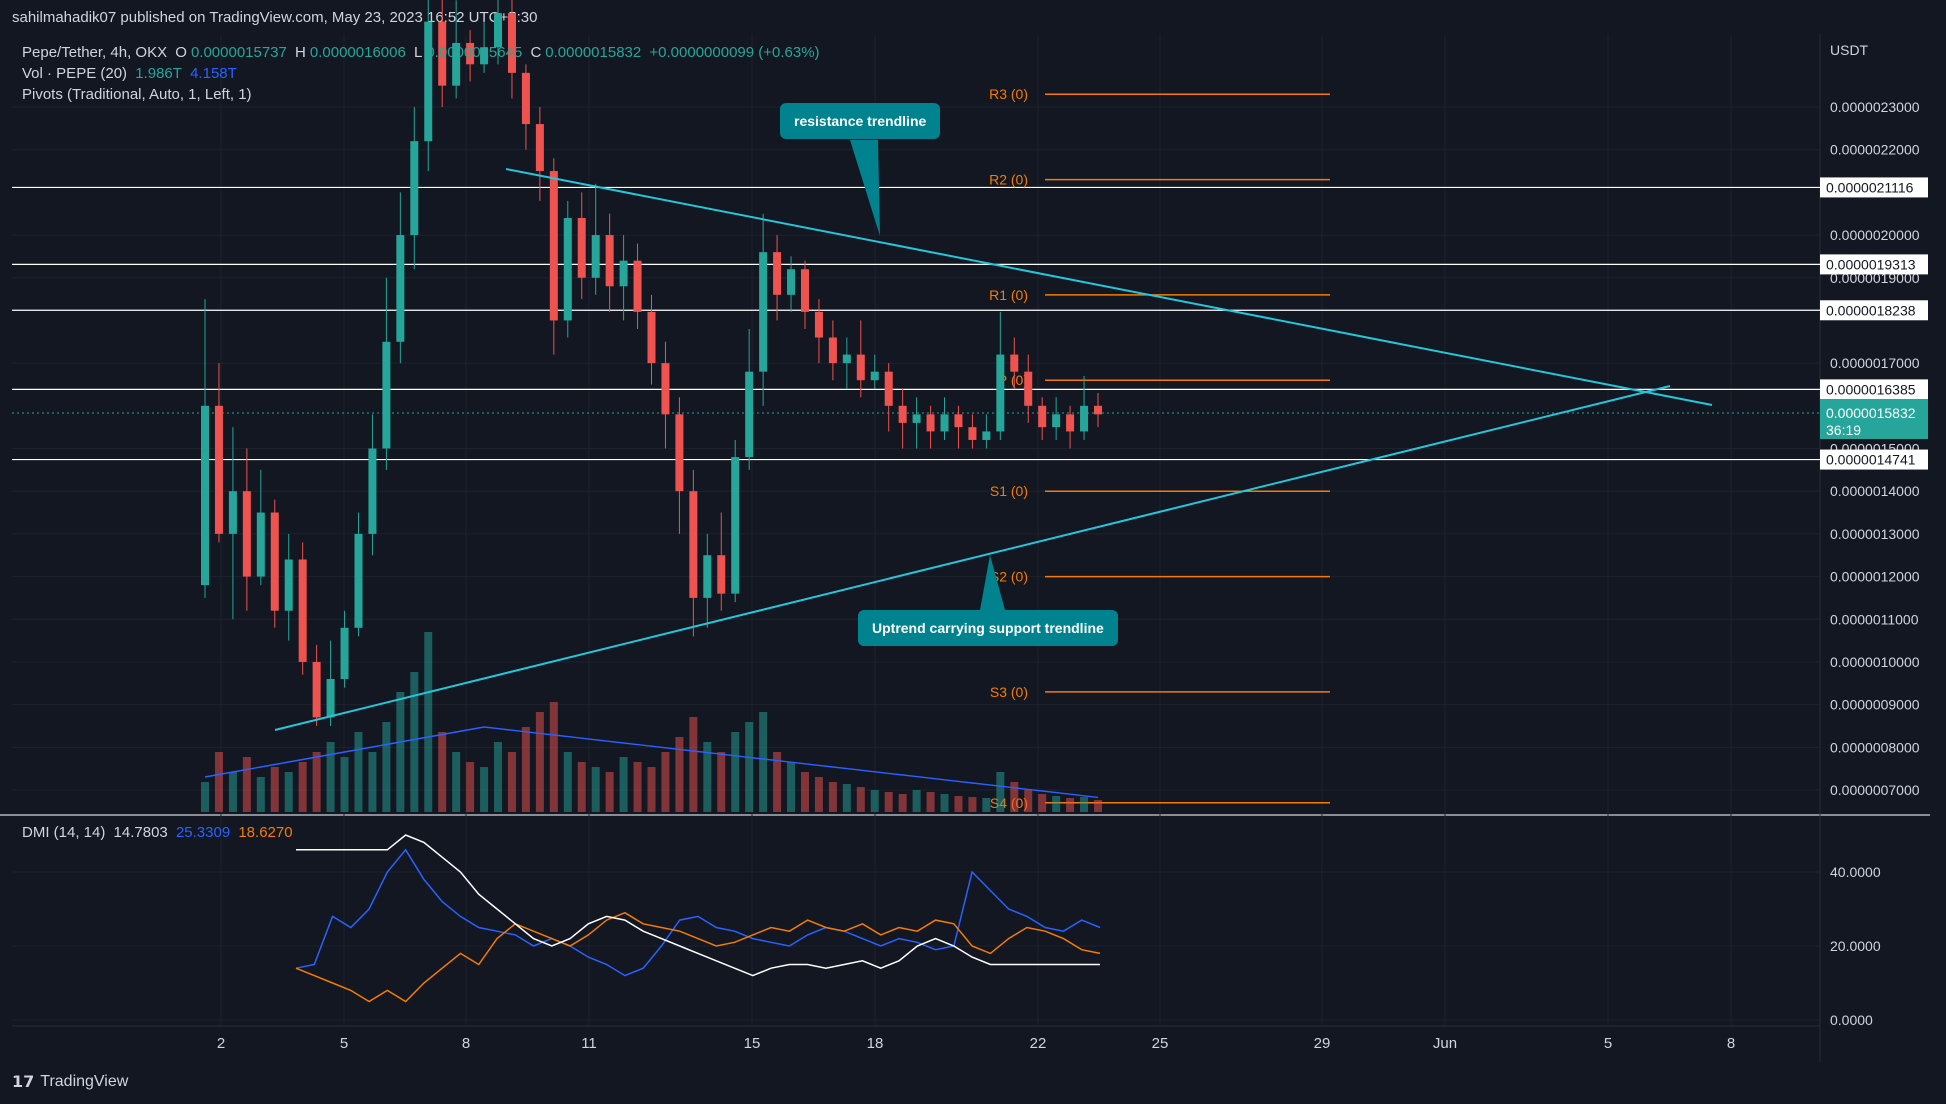 The image size is (1946, 1104). What do you see at coordinates (1855, 946) in the screenshot?
I see `dmi-axis-tick: 20.0000` at bounding box center [1855, 946].